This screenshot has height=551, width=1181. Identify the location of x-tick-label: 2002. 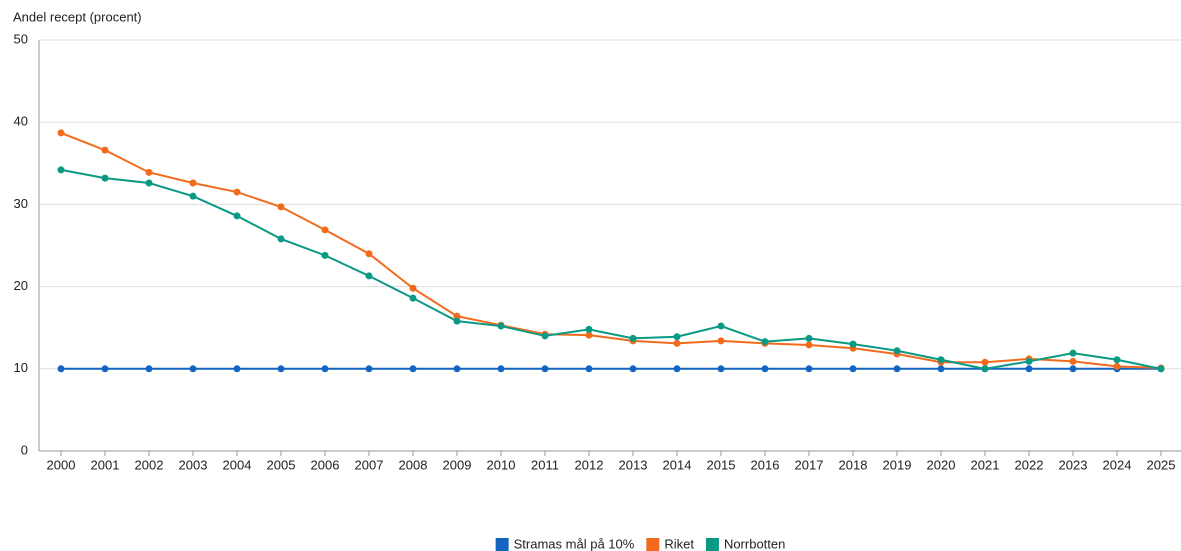
(149, 464).